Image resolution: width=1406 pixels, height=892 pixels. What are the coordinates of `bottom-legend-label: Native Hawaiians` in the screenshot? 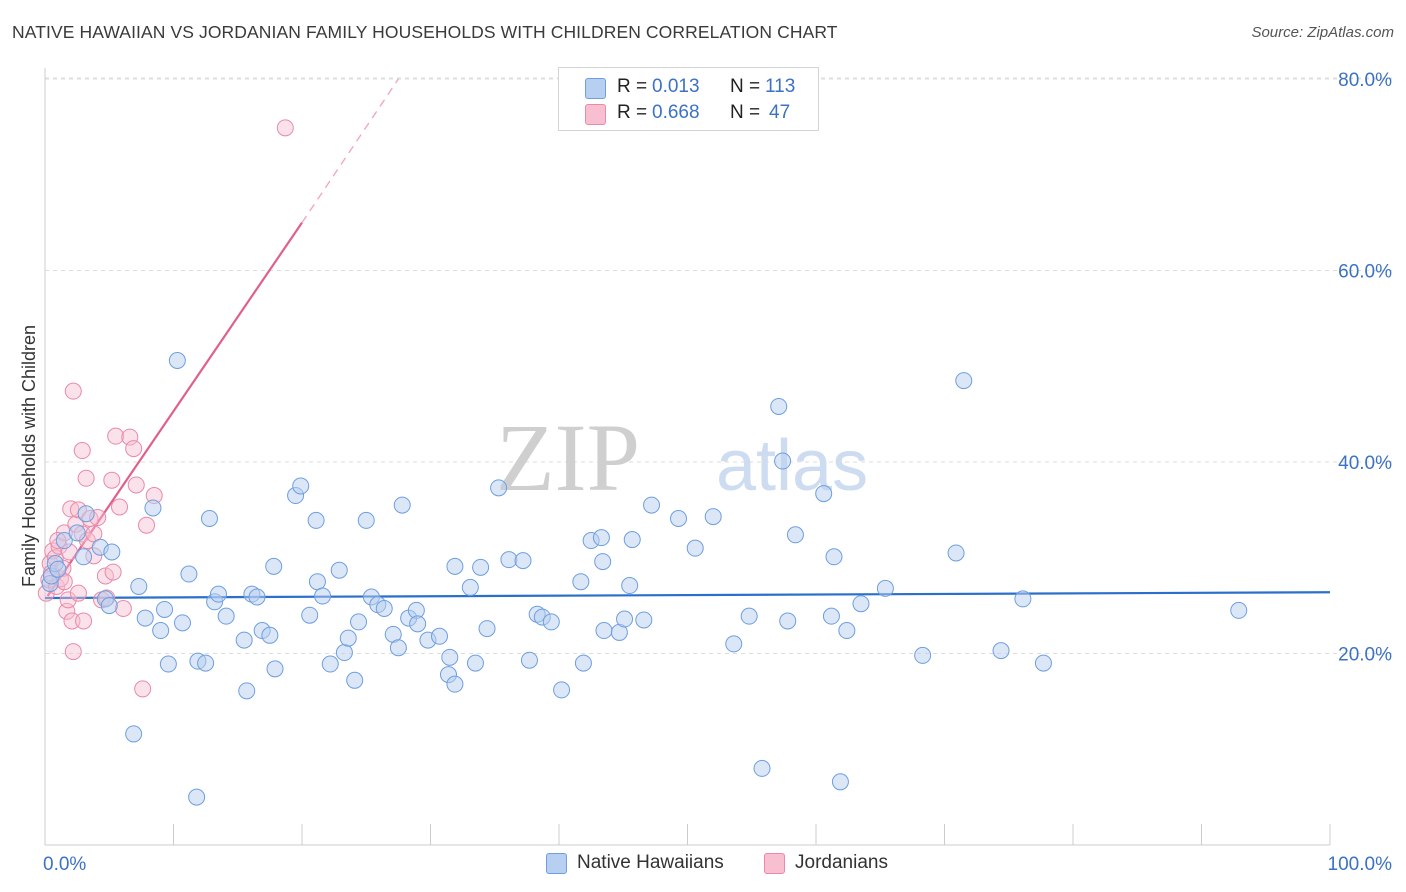 It's located at (650, 862).